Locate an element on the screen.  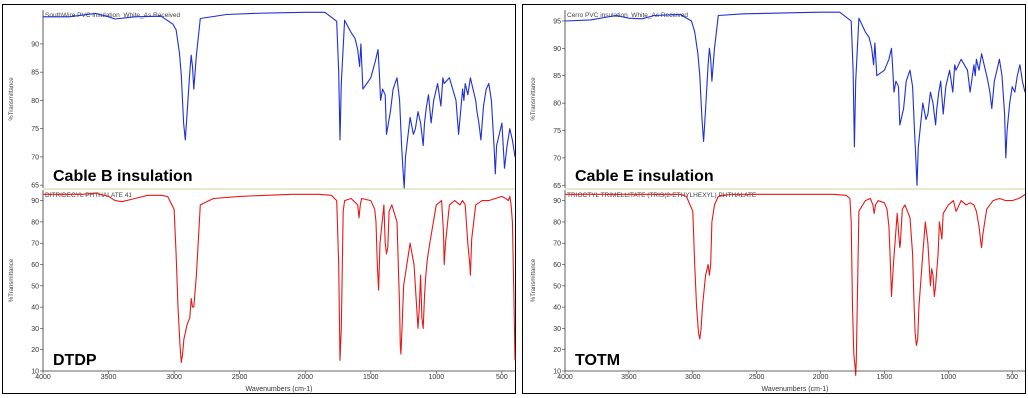
sample-label: Cable E insulation is located at coordinates (644, 176).